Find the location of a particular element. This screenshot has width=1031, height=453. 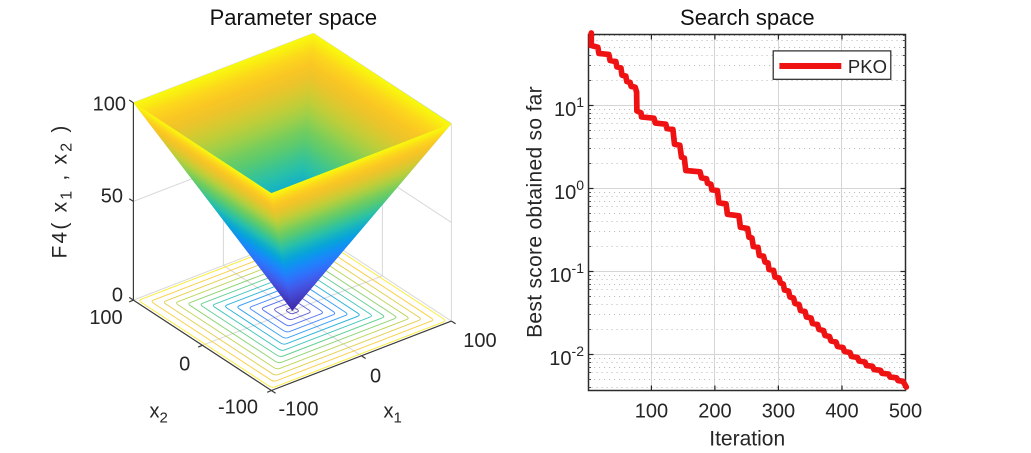

svg-text: 300 is located at coordinates (778, 412).